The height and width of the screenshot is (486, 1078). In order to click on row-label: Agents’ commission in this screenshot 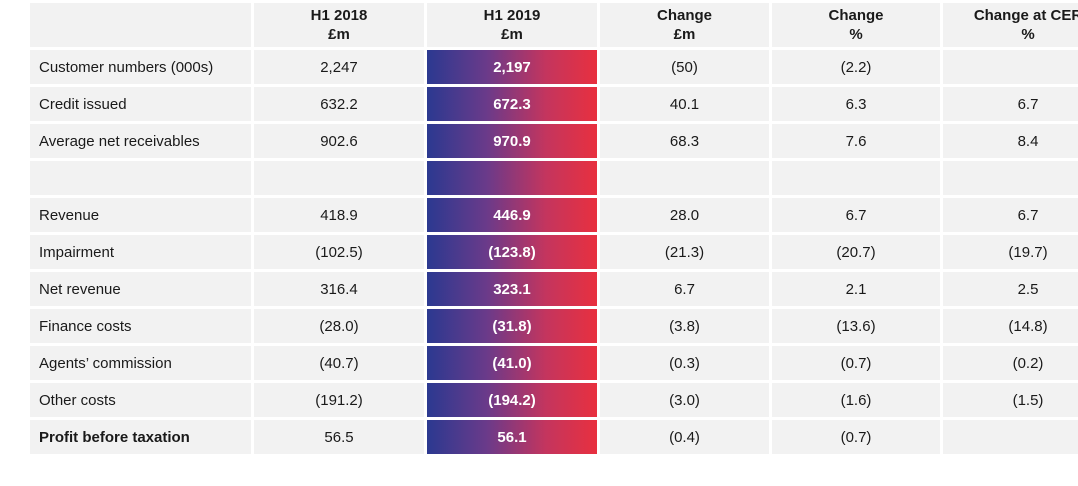, I will do `click(140, 363)`.